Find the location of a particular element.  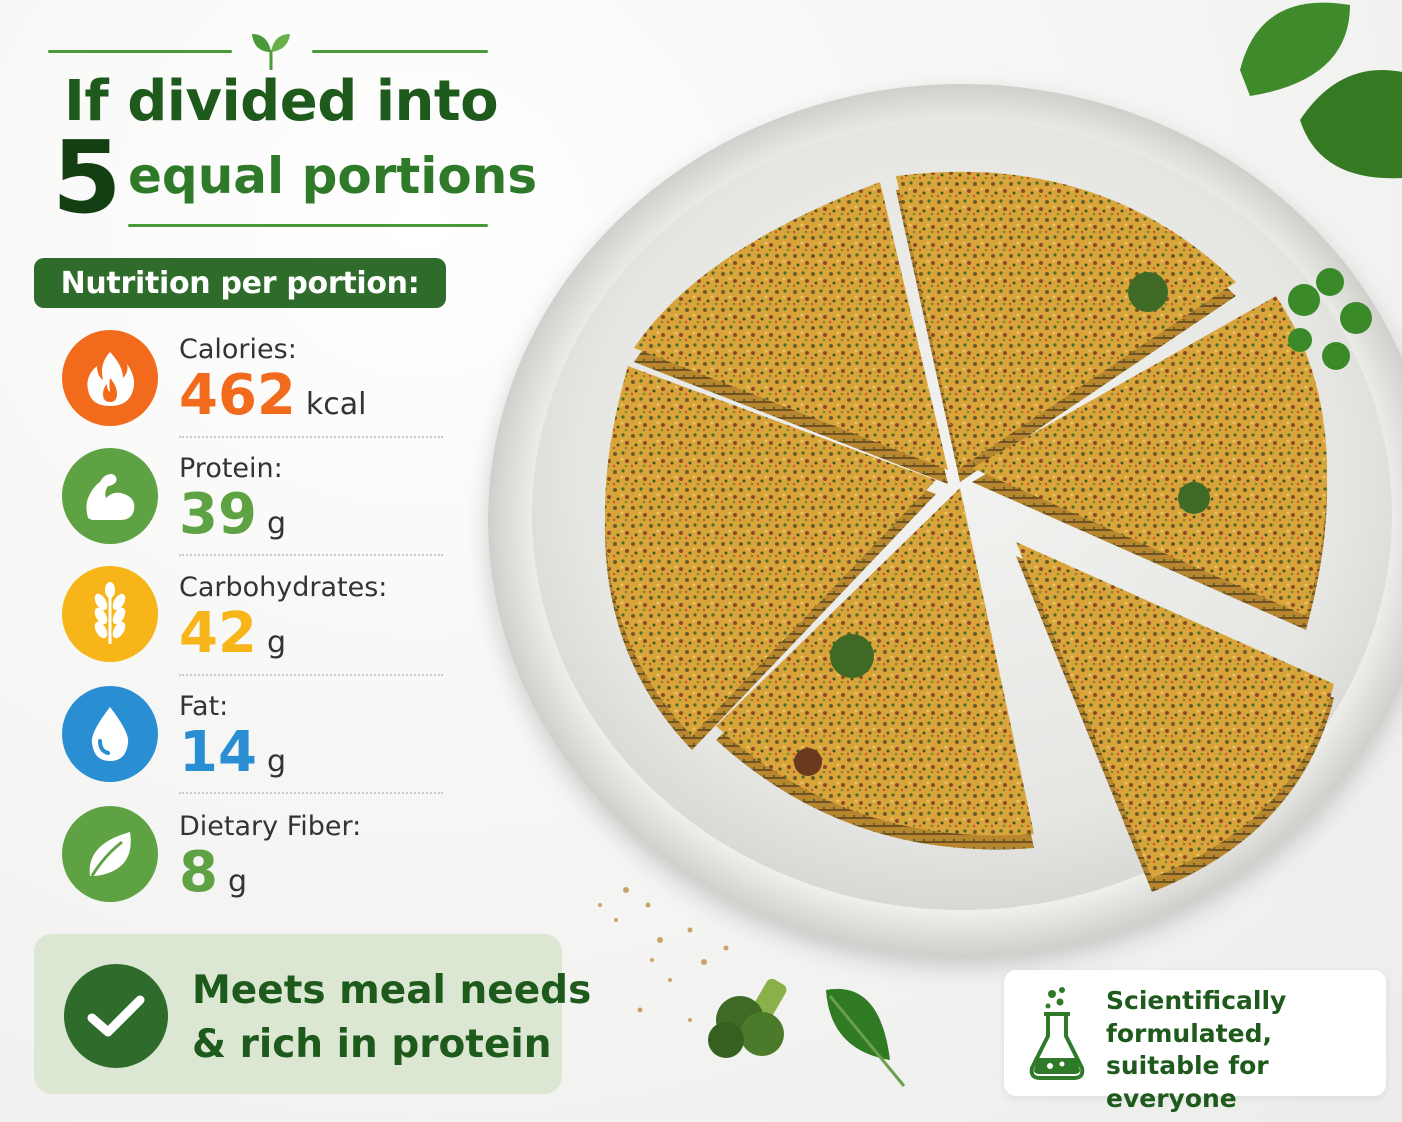

carbohydrates-value: 42 is located at coordinates (218, 633).